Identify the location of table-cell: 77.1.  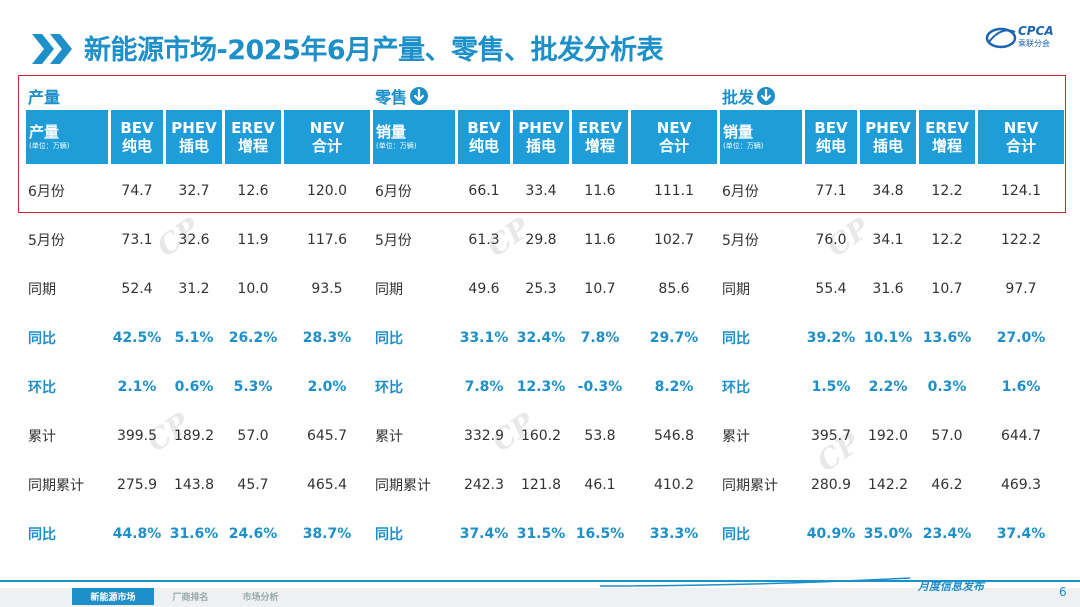
(831, 191).